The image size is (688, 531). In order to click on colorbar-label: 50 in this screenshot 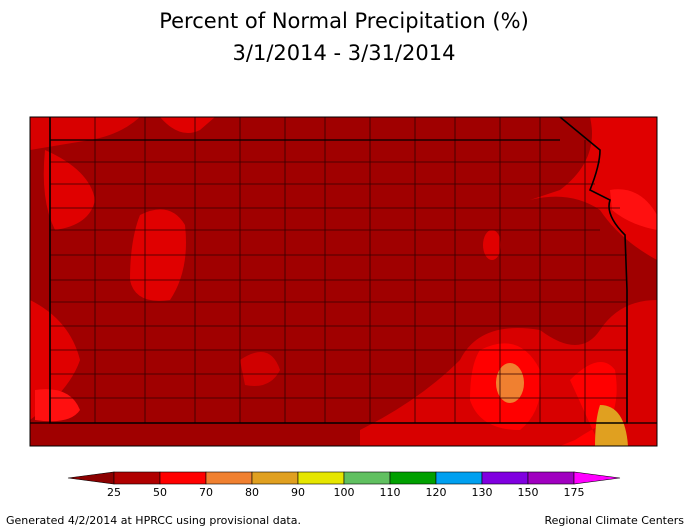, I will do `click(160, 492)`.